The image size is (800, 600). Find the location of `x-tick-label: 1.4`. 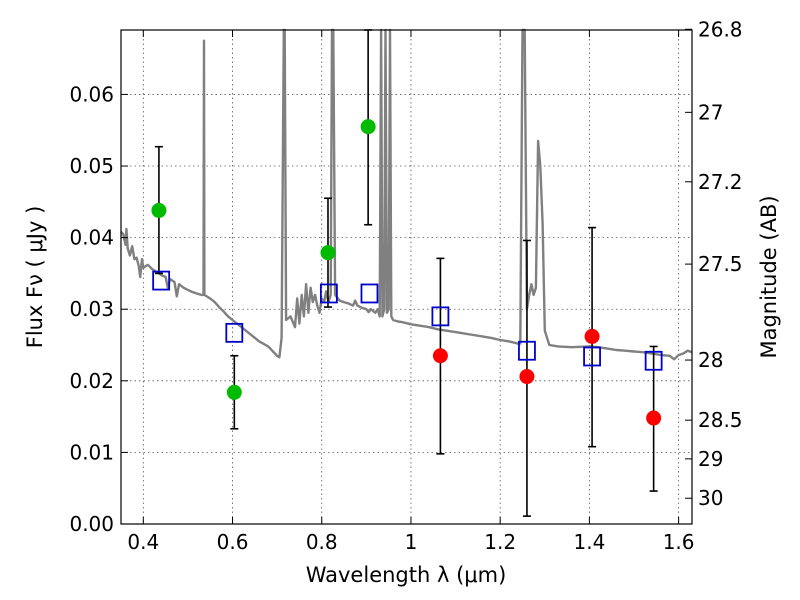

x-tick-label: 1.4 is located at coordinates (589, 542).